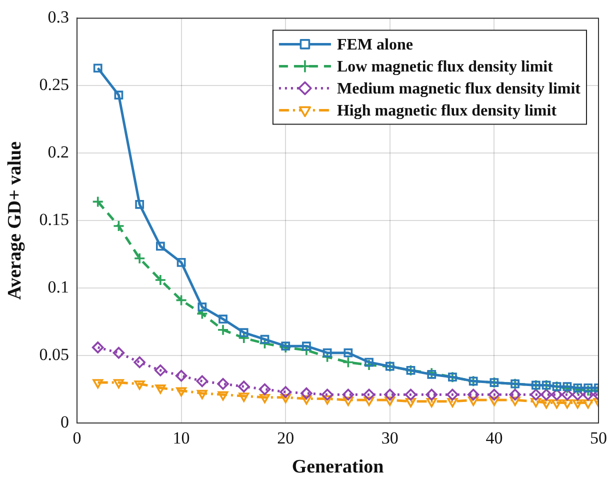 The height and width of the screenshot is (483, 613). I want to click on legend-label: High magnetic flux density limit, so click(447, 111).